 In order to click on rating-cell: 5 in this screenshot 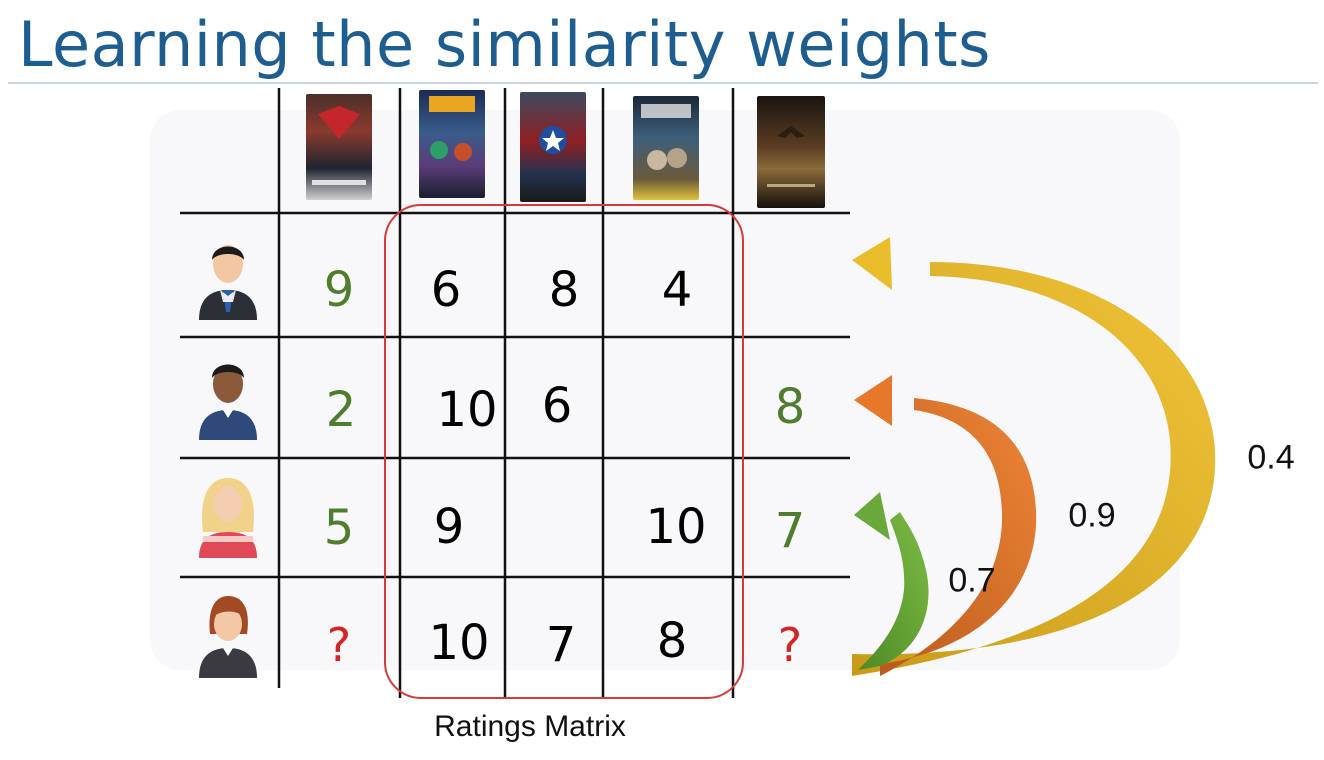, I will do `click(339, 528)`.